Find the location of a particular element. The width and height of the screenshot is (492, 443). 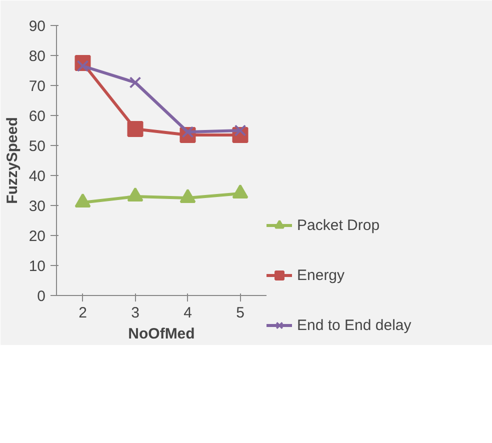

y-tick-label: 70 is located at coordinates (37, 86).